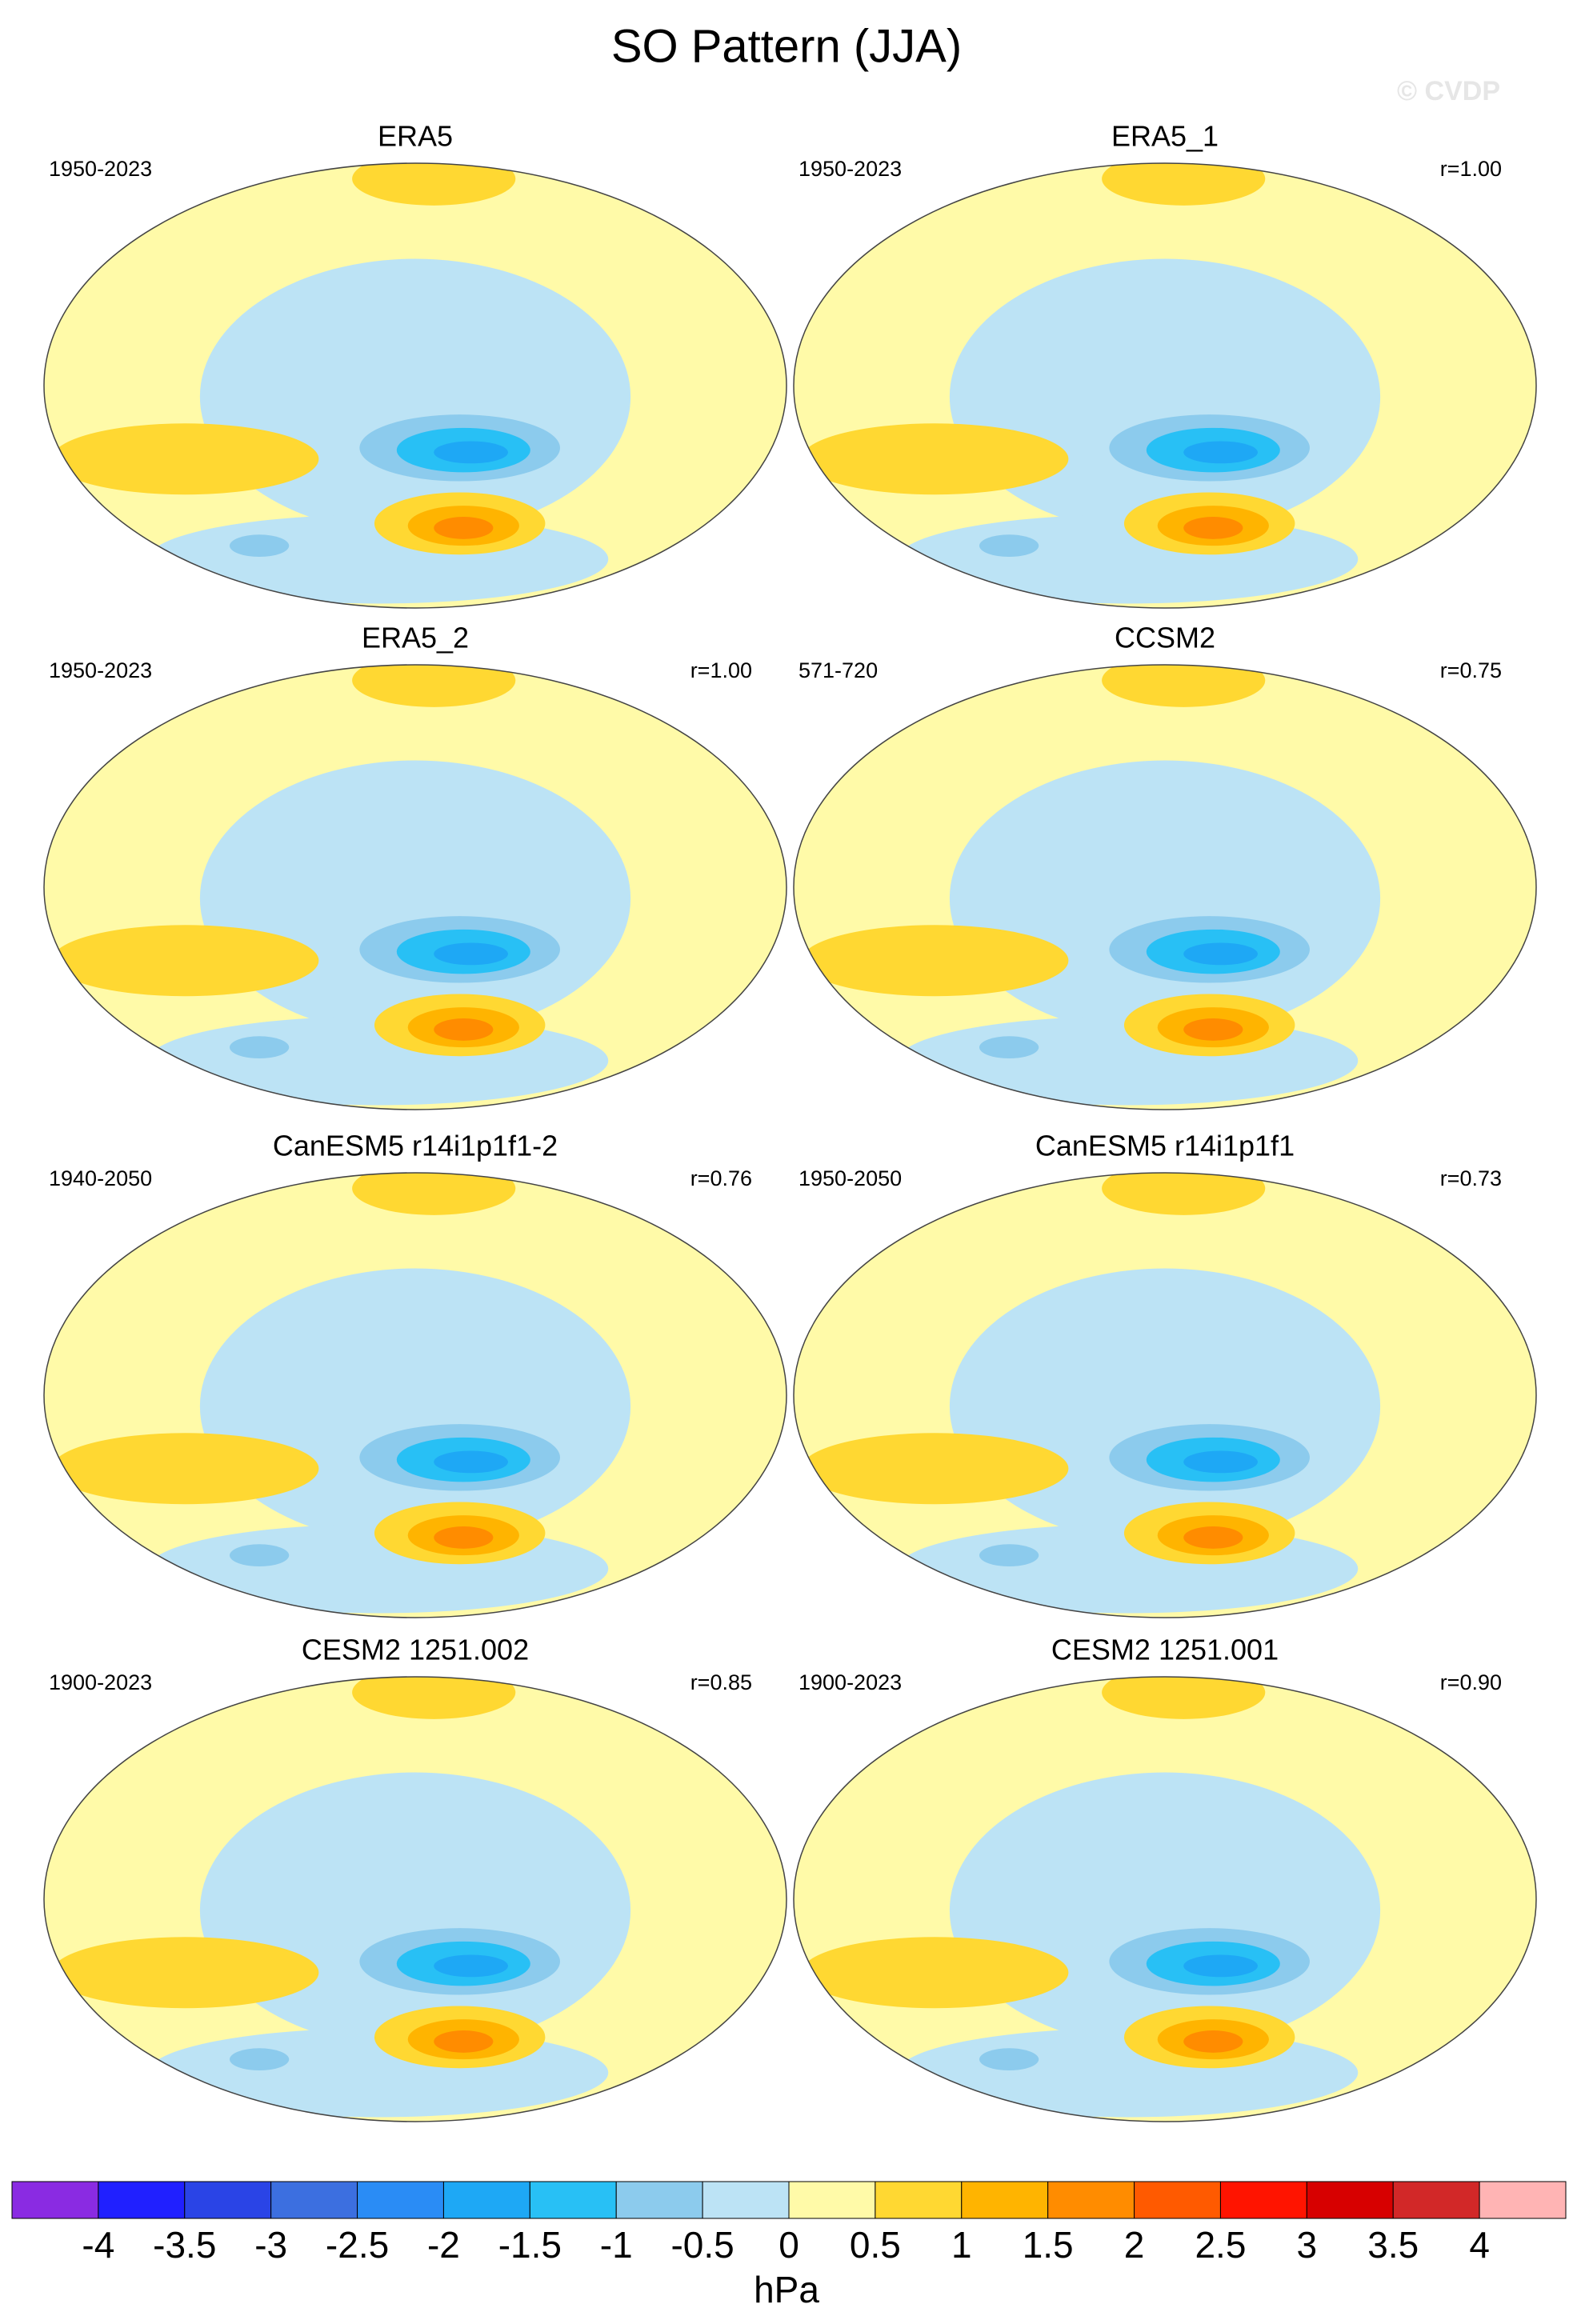 The height and width of the screenshot is (2324, 1573). Describe the element at coordinates (838, 670) in the screenshot. I see `period: 571-720` at that location.